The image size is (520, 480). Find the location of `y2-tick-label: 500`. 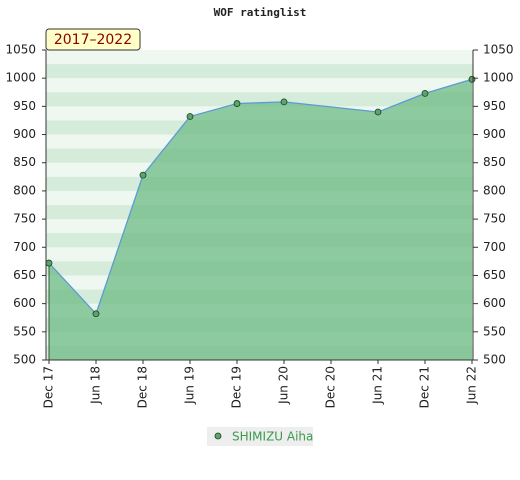

y2-tick-label: 500 is located at coordinates (494, 360).